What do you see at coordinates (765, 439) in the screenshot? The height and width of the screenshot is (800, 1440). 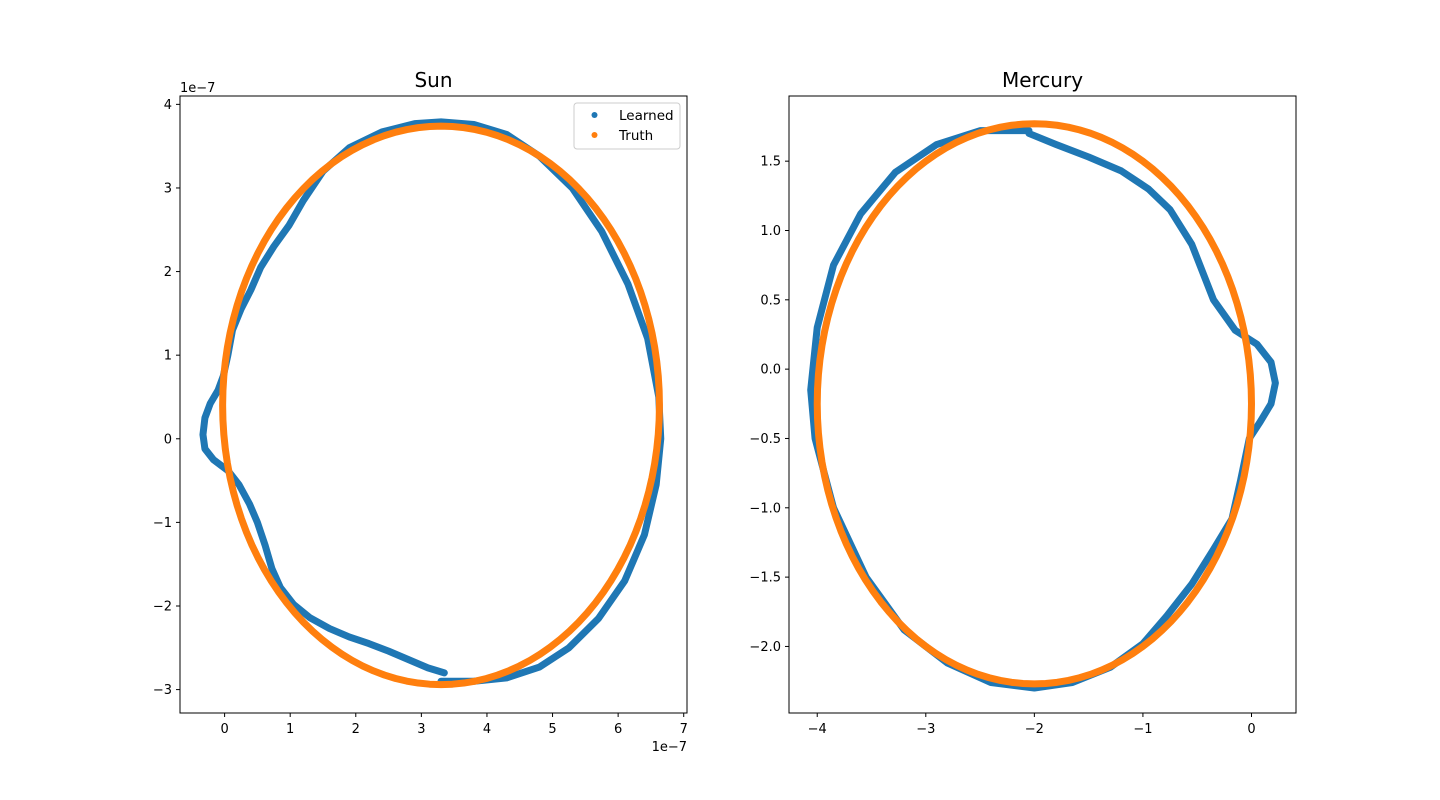 I see `mercury-y-tick-label: −0.5` at bounding box center [765, 439].